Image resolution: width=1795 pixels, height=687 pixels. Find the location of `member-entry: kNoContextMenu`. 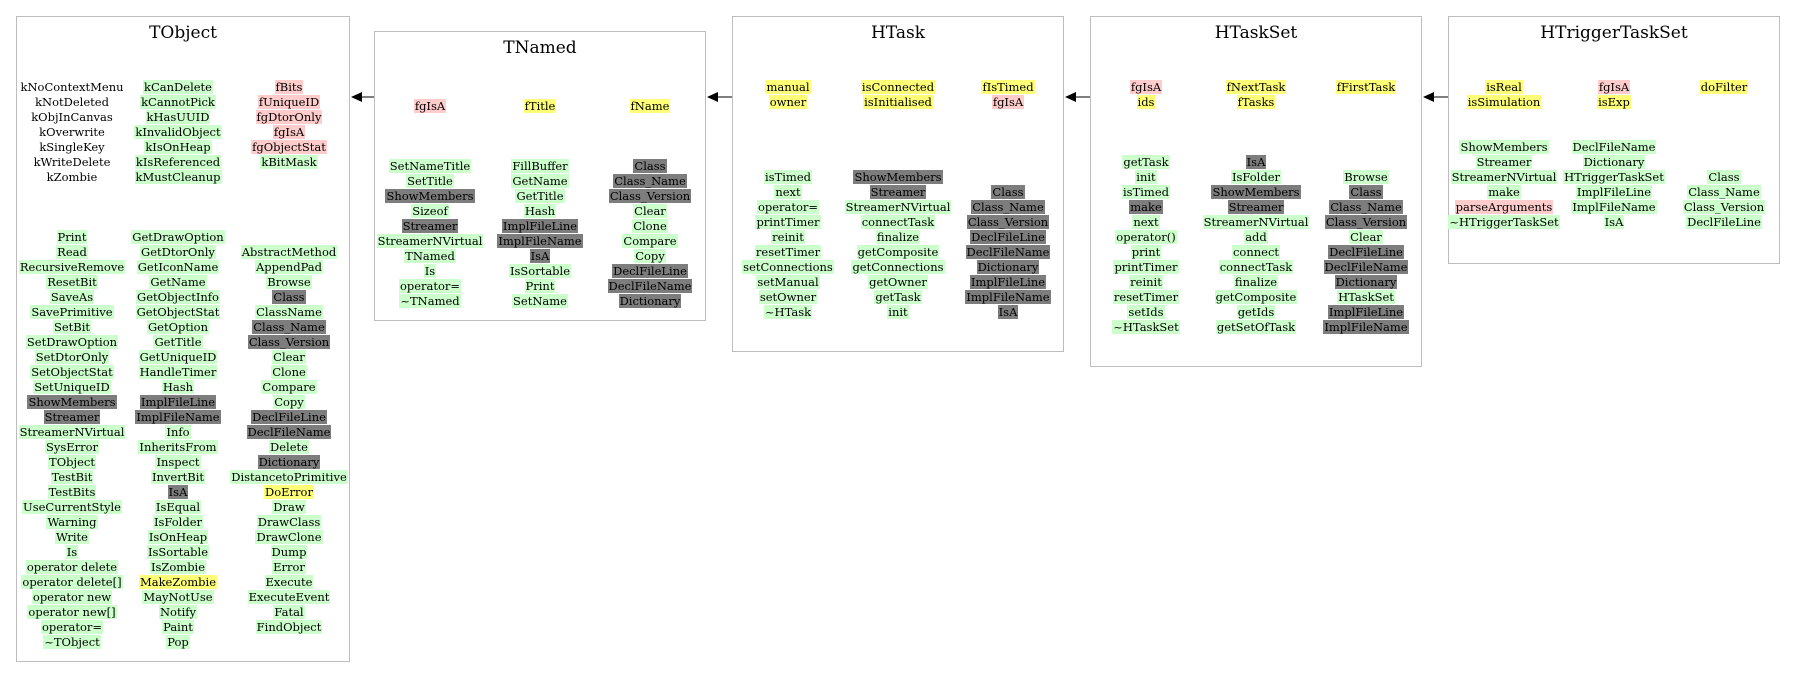

member-entry: kNoContextMenu is located at coordinates (72, 87).